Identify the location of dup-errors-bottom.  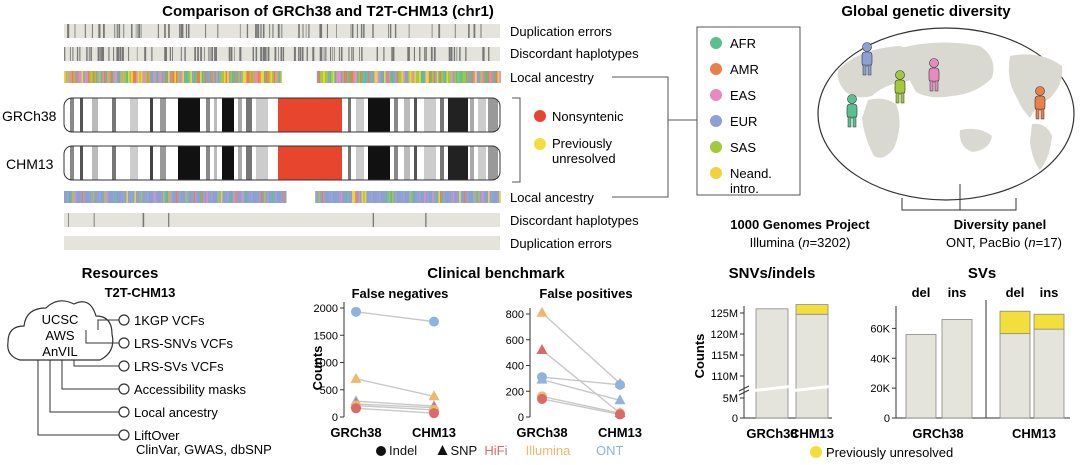
(282, 243).